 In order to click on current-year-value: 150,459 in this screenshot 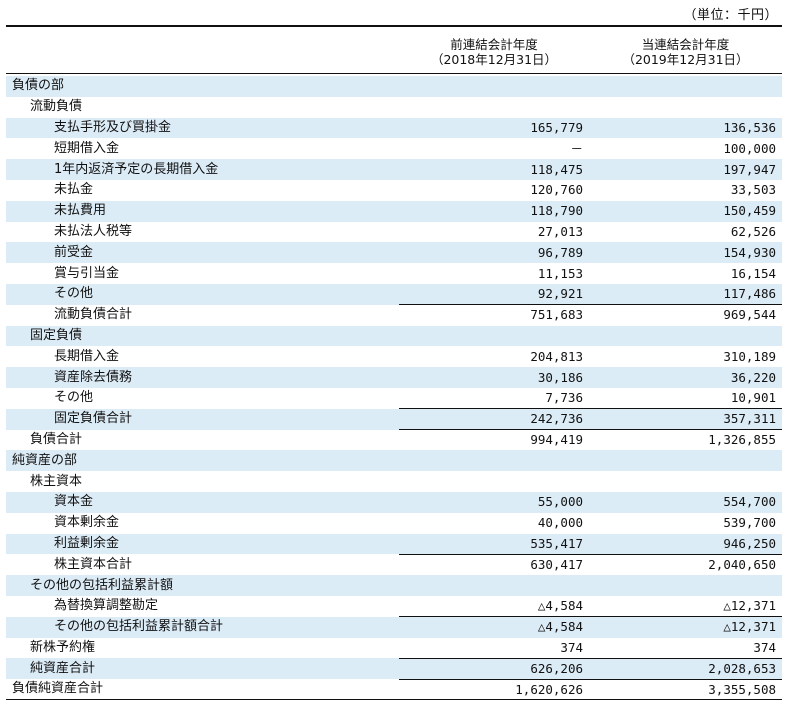, I will do `click(685, 211)`.